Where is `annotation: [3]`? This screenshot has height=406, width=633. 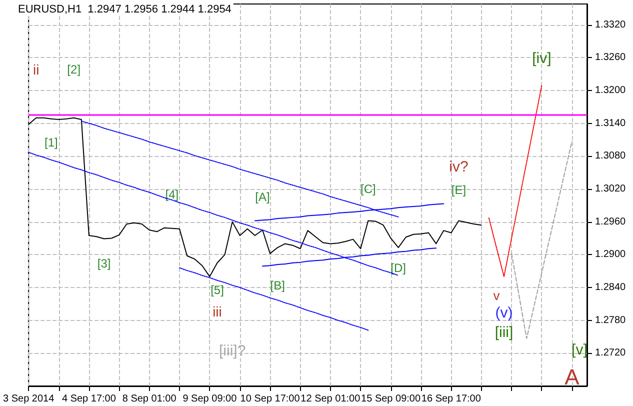
annotation: [3] is located at coordinates (104, 263).